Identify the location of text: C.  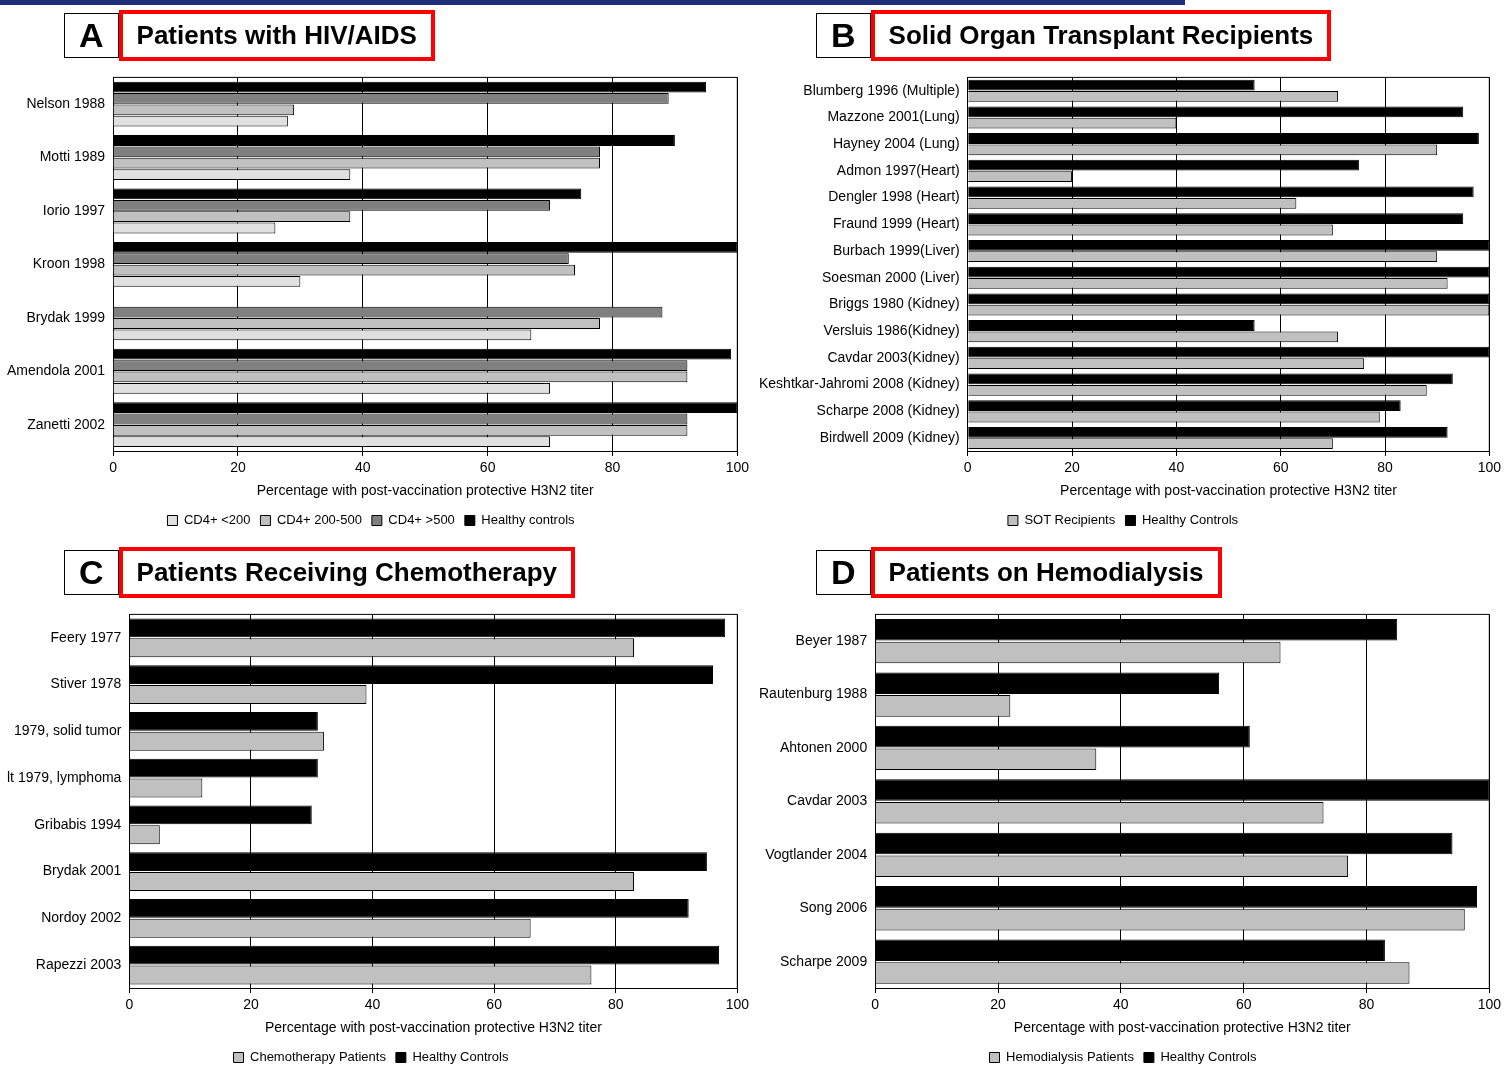
(91, 572).